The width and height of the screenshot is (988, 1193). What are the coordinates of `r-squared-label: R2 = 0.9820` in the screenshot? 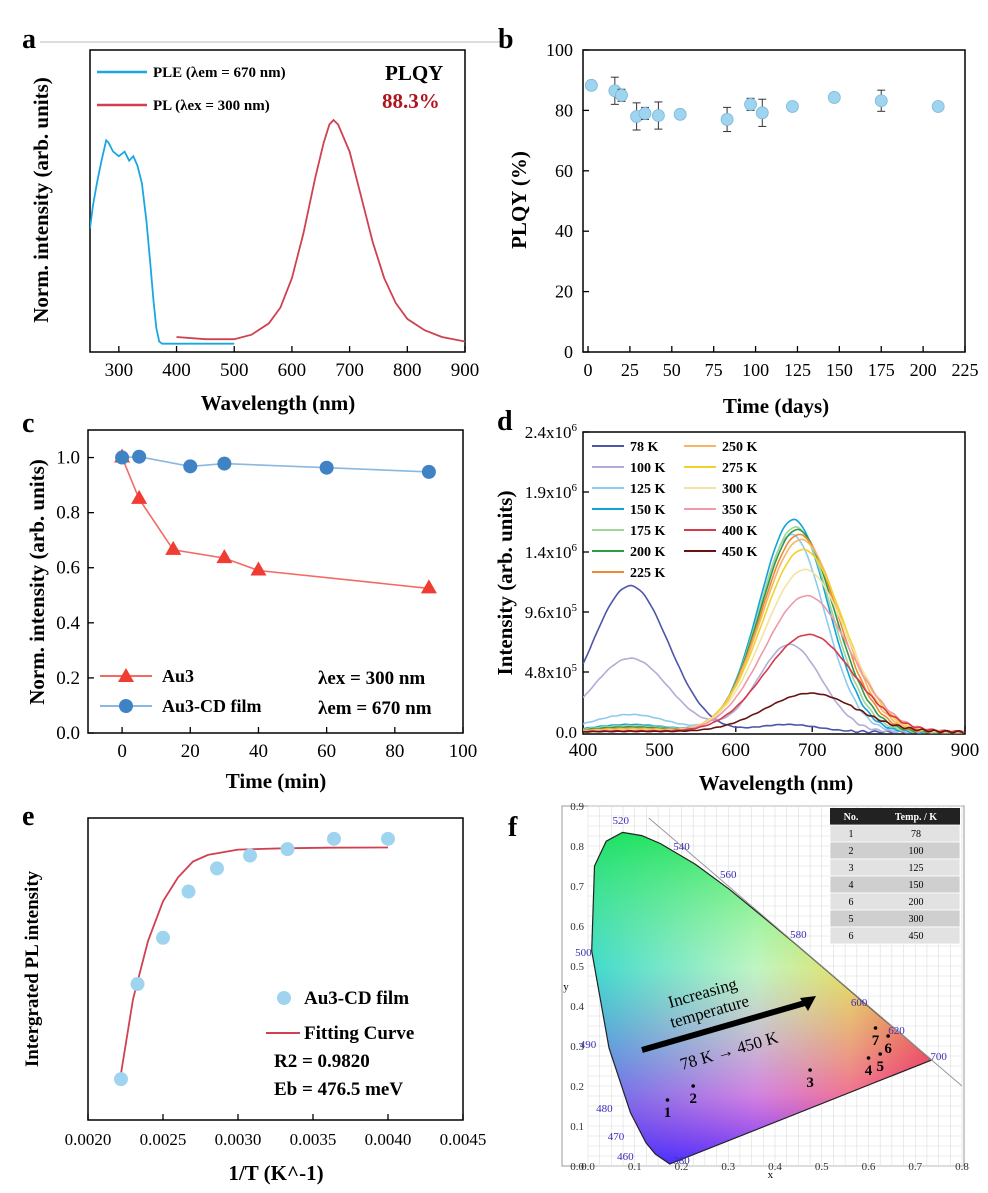 It's located at (322, 1061).